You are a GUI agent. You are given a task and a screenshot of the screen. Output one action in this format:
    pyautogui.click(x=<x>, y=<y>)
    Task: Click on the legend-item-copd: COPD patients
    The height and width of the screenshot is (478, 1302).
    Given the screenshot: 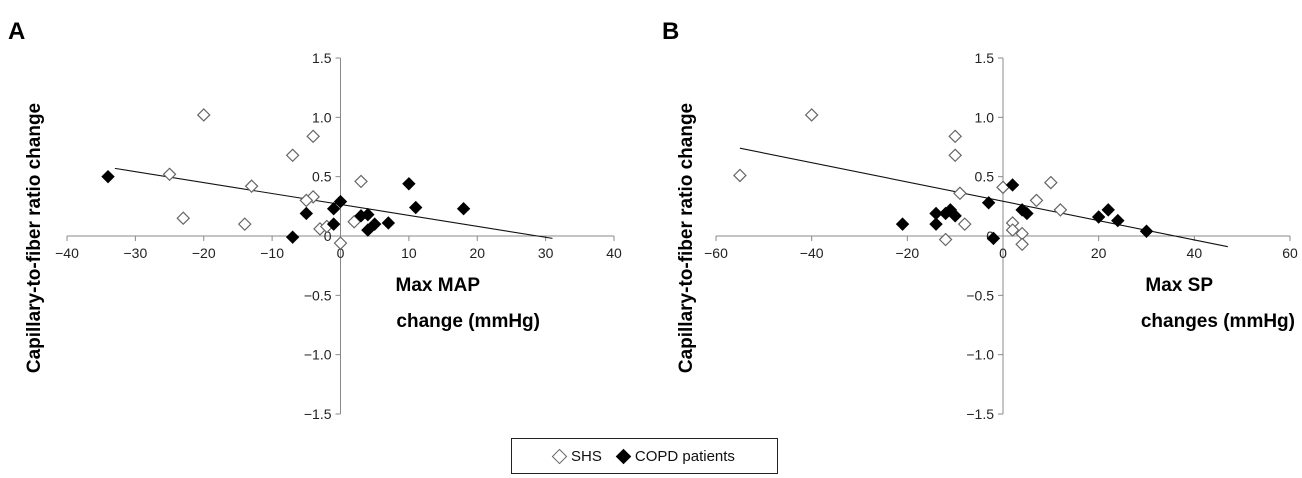 What is the action you would take?
    pyautogui.click(x=675, y=456)
    